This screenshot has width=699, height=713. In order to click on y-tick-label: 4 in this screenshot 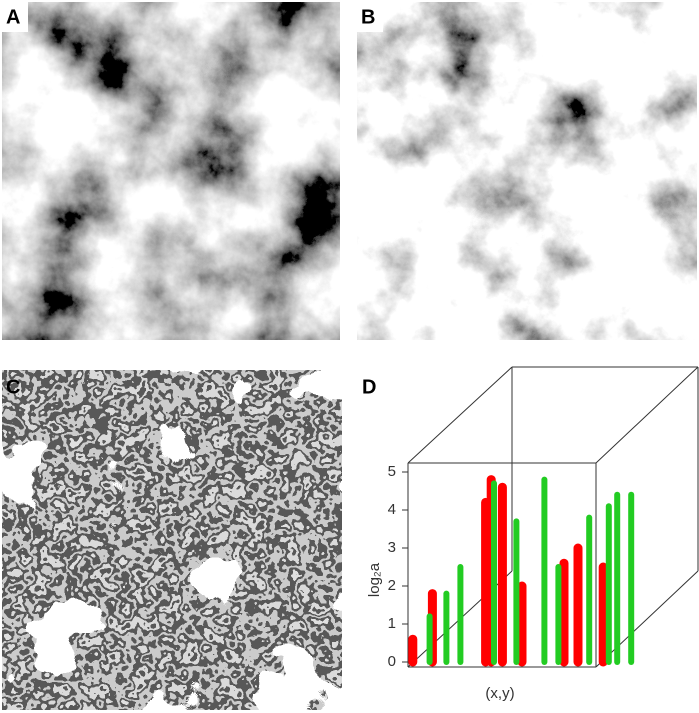, I will do `click(392, 509)`.